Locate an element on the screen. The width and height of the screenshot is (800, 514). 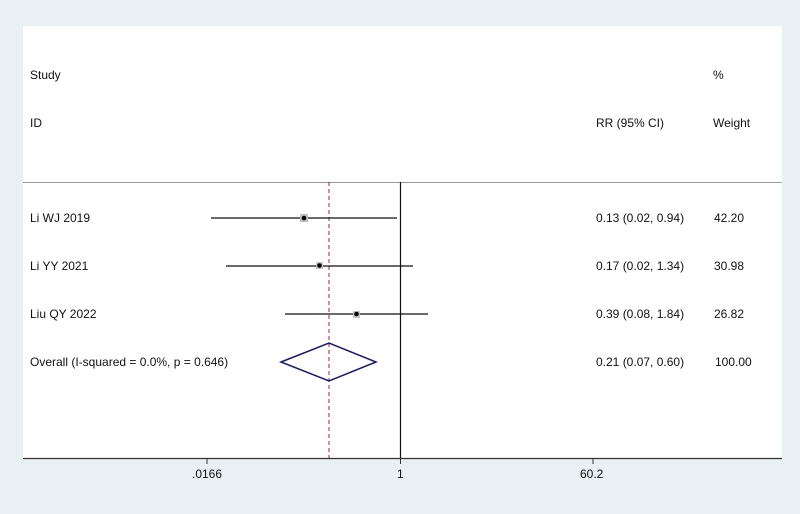
overall-label: Overall (I-squared = 0.0%, p = 0.646) is located at coordinates (129, 362).